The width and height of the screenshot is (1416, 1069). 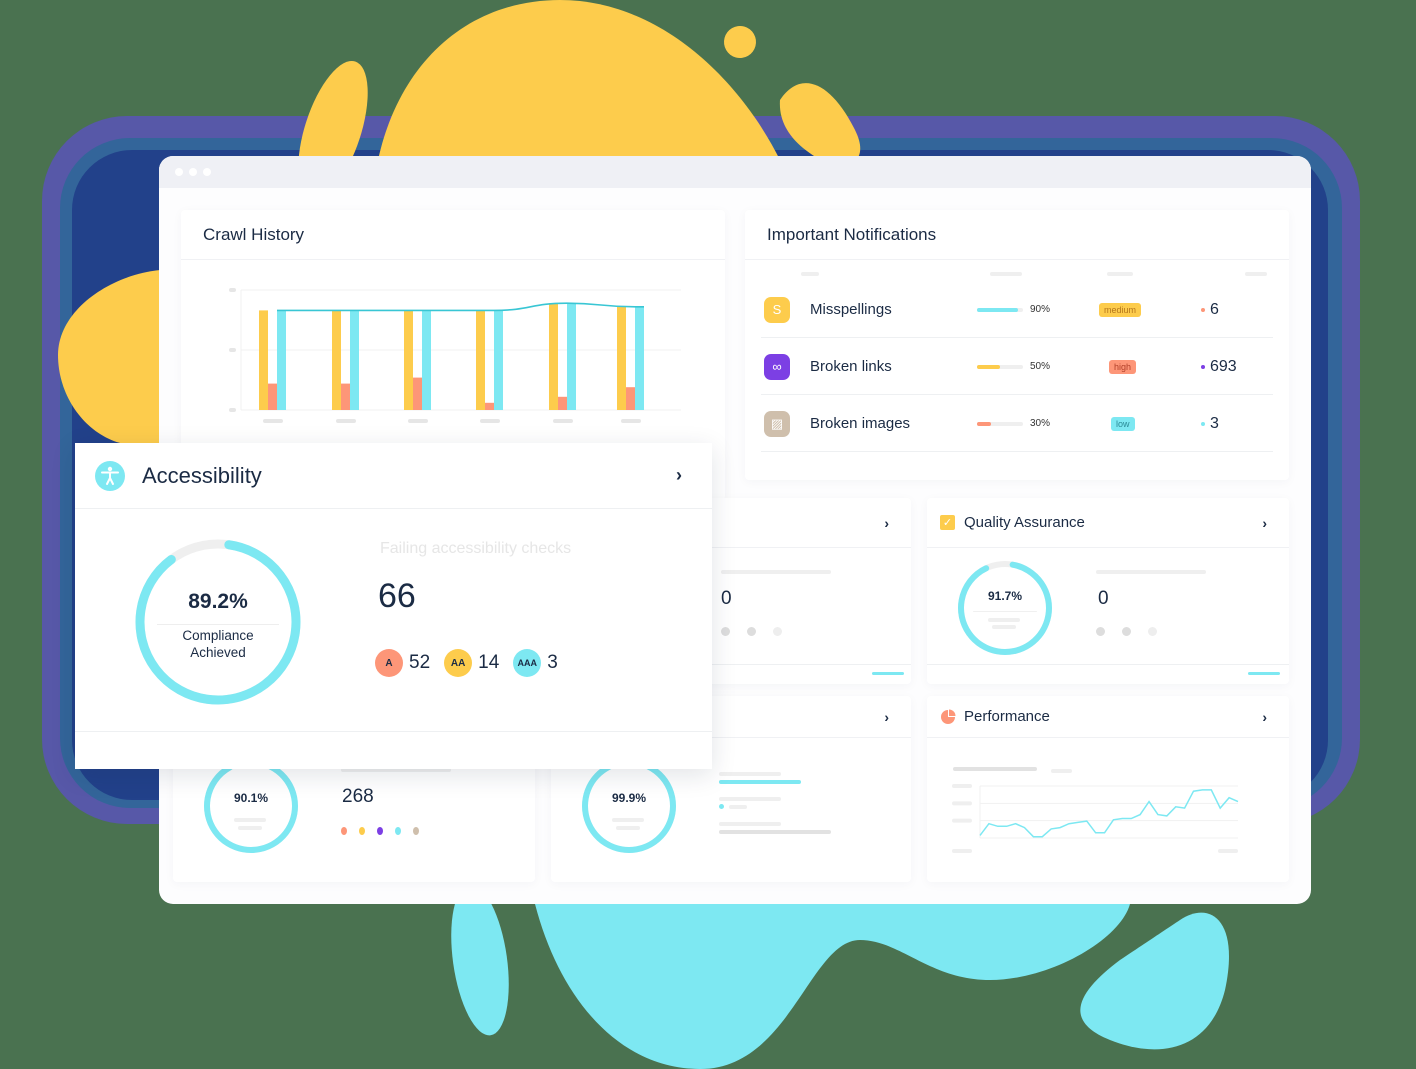 I want to click on color-dot-row, so click(x=380, y=831).